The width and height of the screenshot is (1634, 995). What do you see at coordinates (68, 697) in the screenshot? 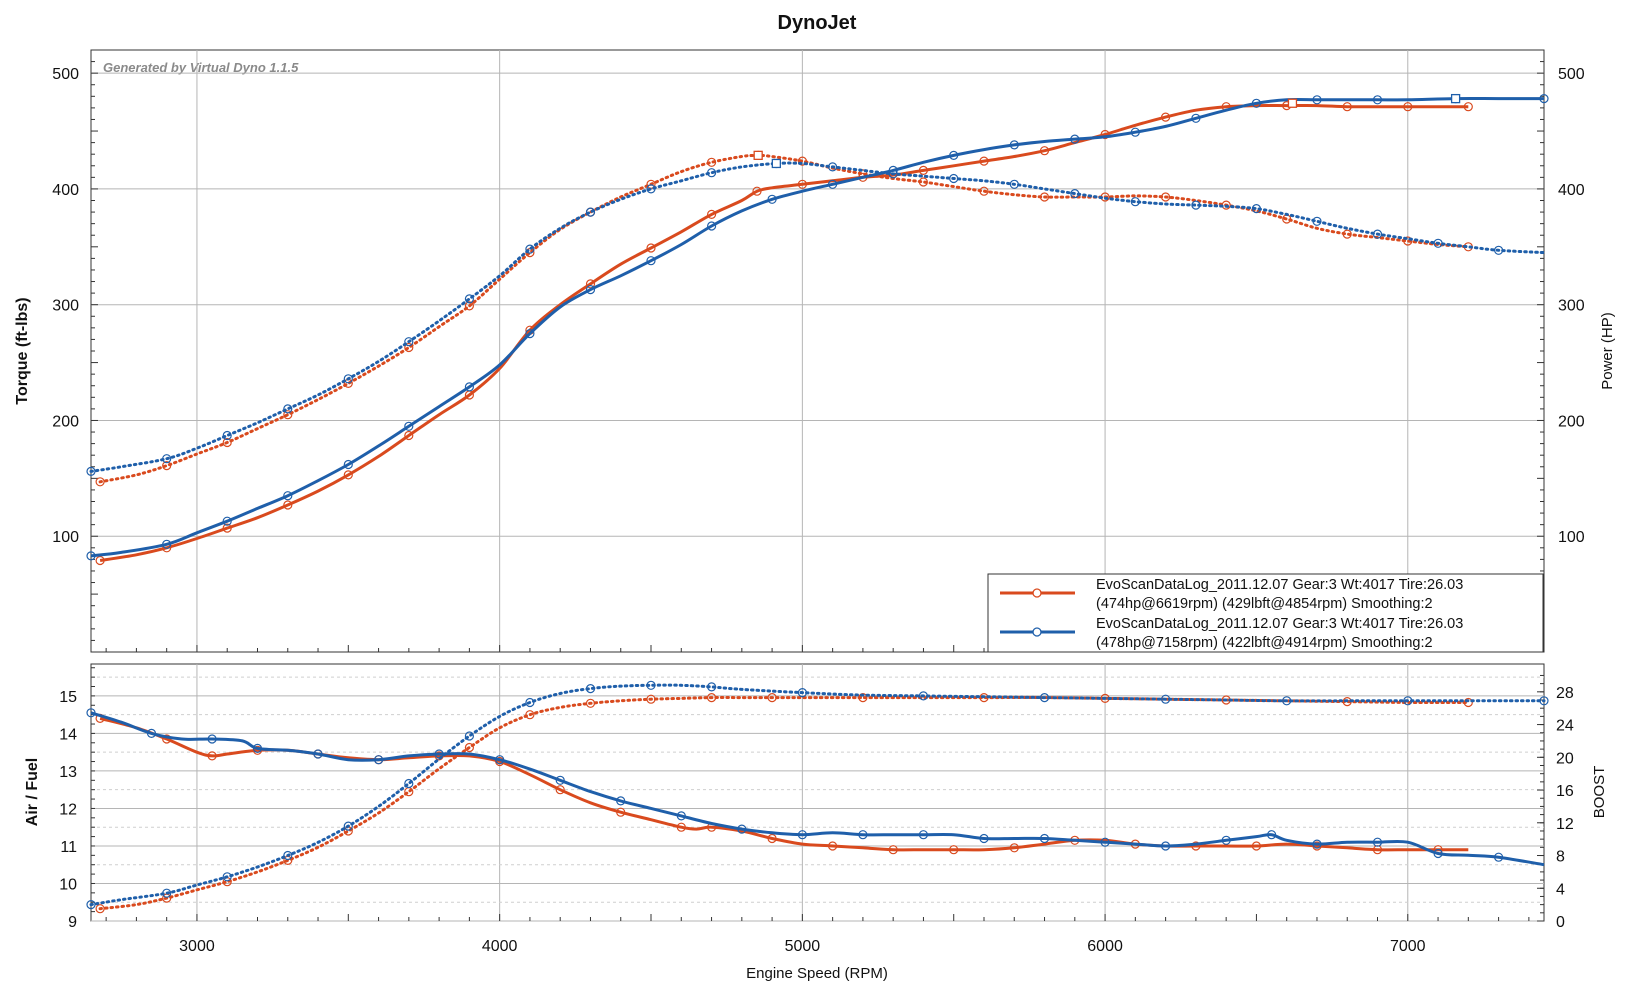
I see `air-fuel-tick-label: 15` at bounding box center [68, 697].